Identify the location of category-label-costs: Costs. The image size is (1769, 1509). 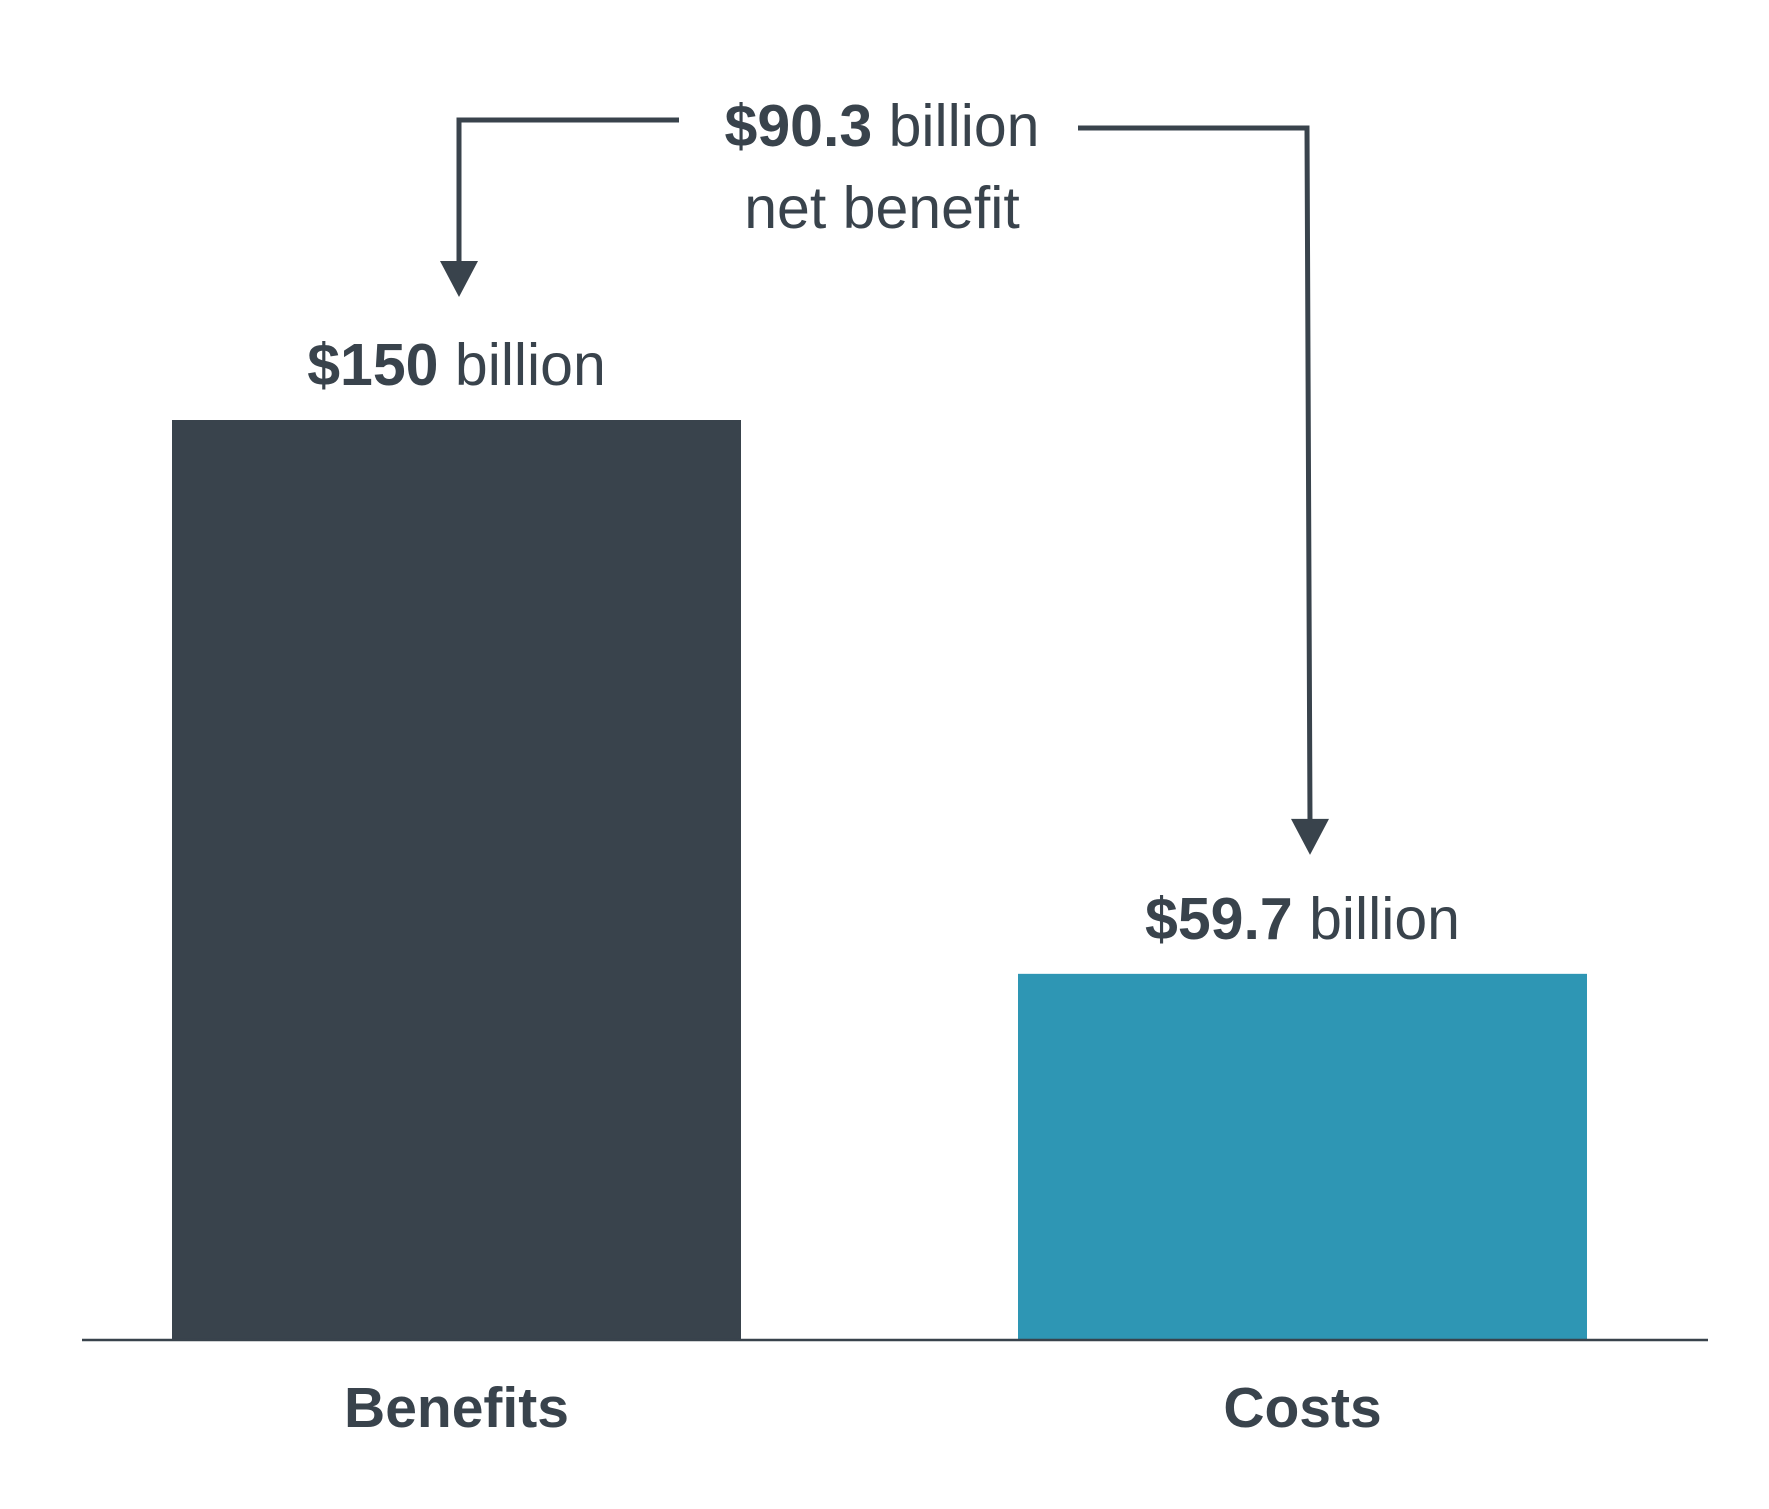
(1302, 1408).